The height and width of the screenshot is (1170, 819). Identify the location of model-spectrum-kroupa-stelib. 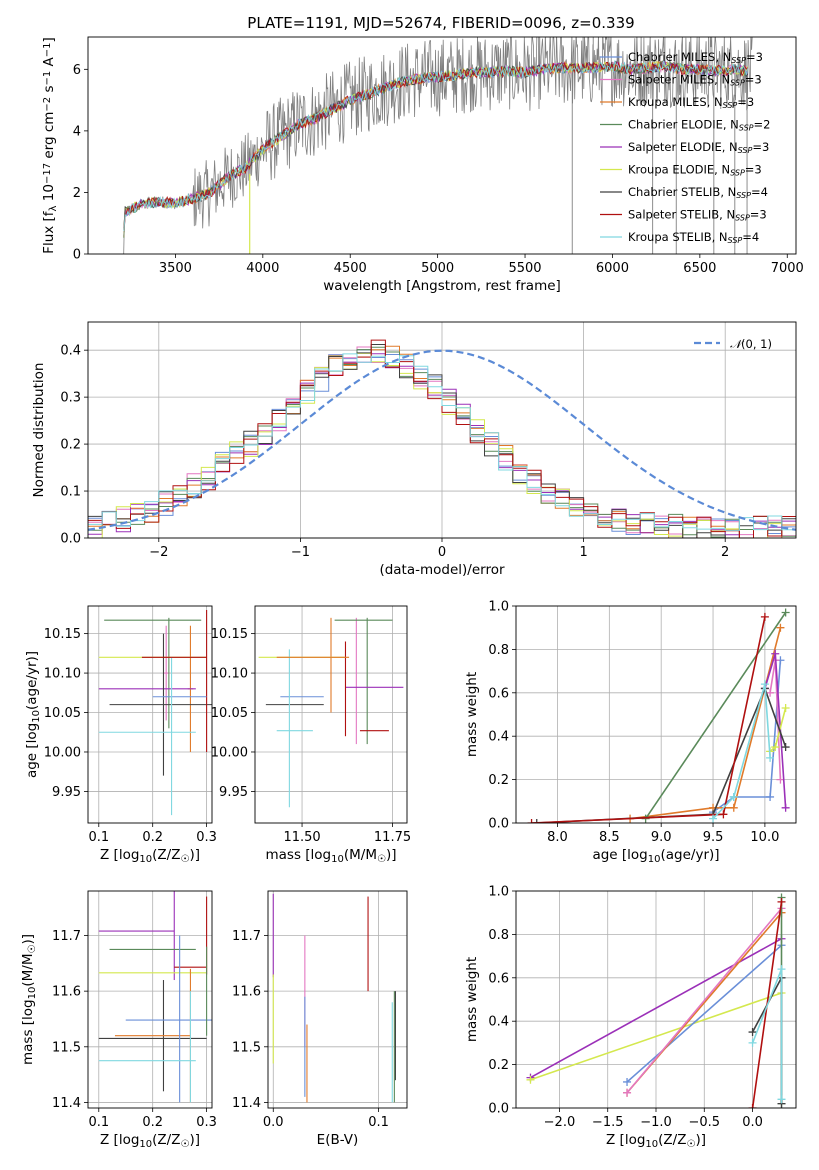
(436, 145).